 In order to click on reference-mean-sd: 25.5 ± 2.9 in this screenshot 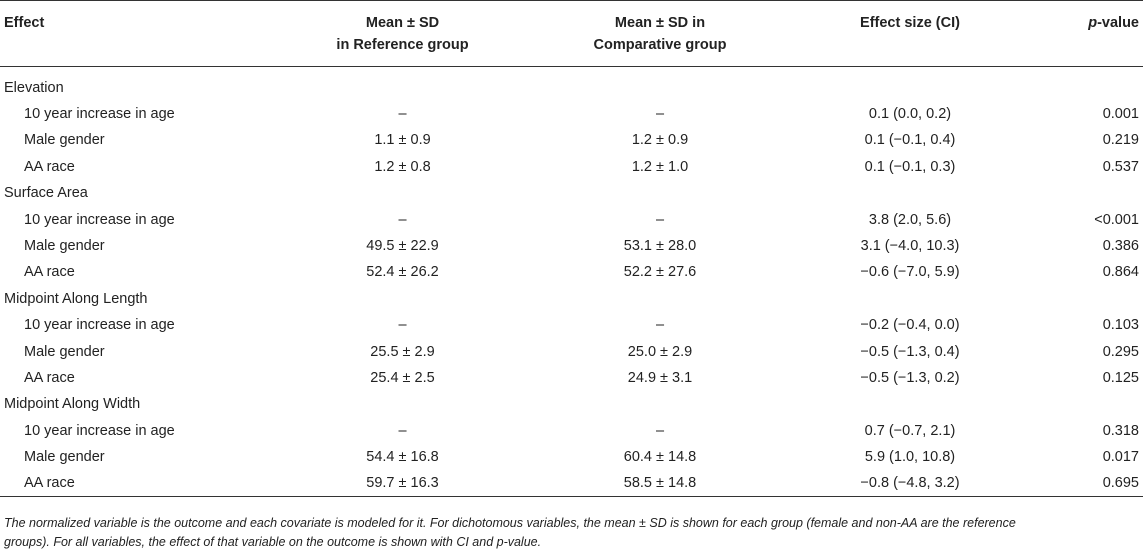, I will do `click(402, 351)`.